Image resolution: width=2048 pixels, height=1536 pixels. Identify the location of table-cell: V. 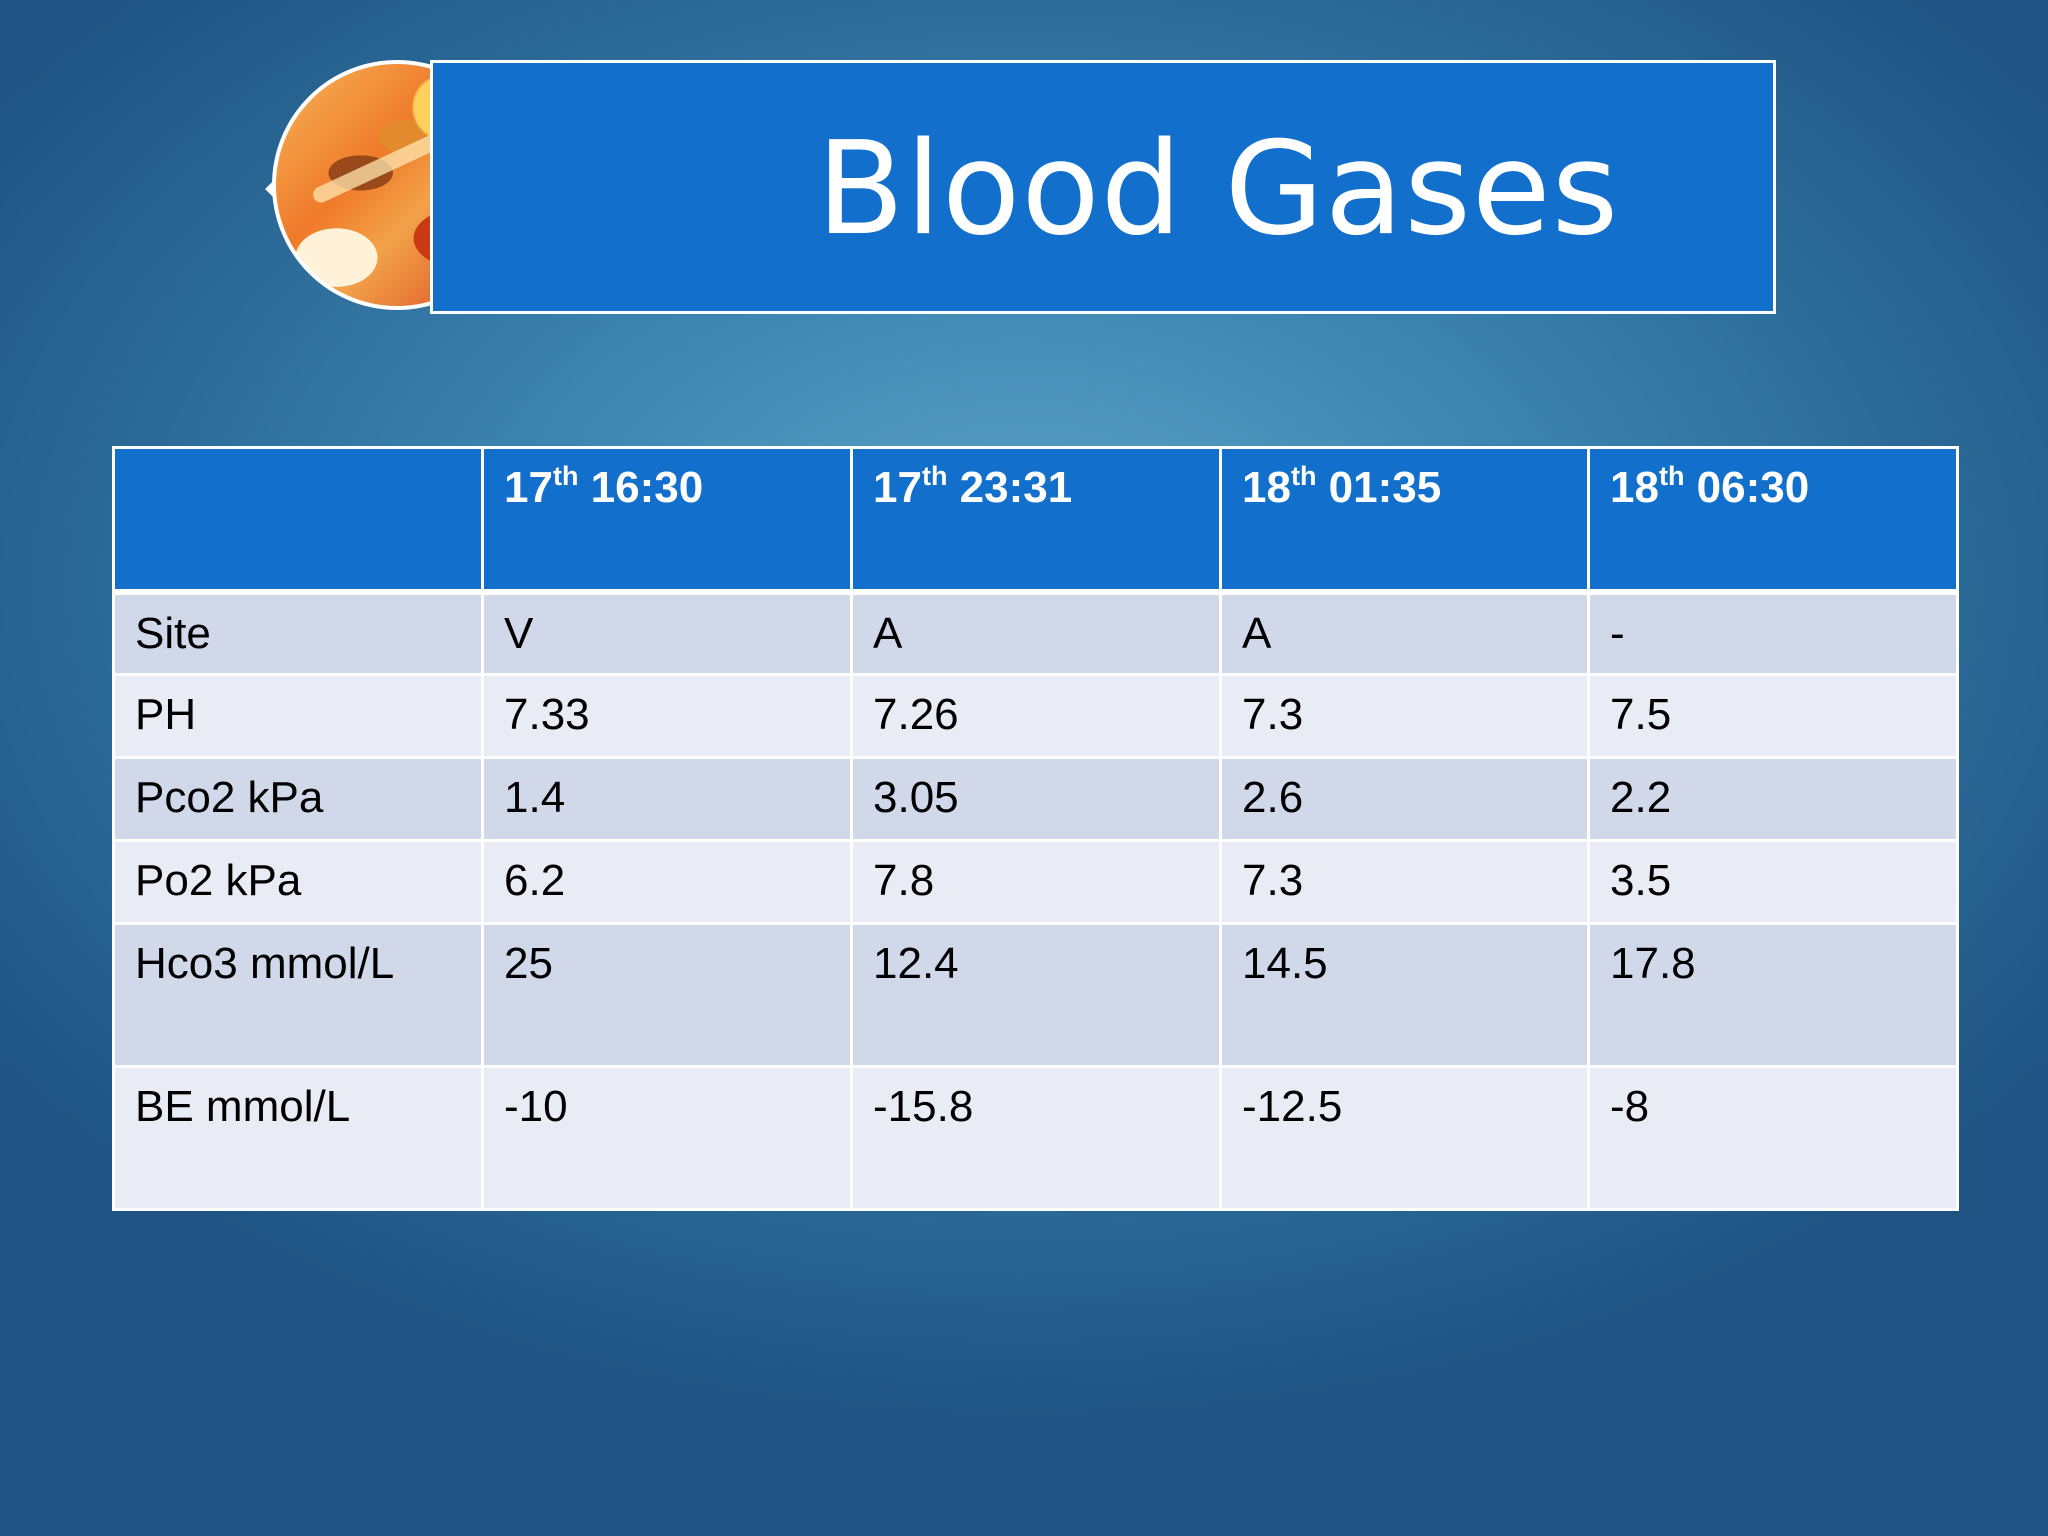
(667, 633).